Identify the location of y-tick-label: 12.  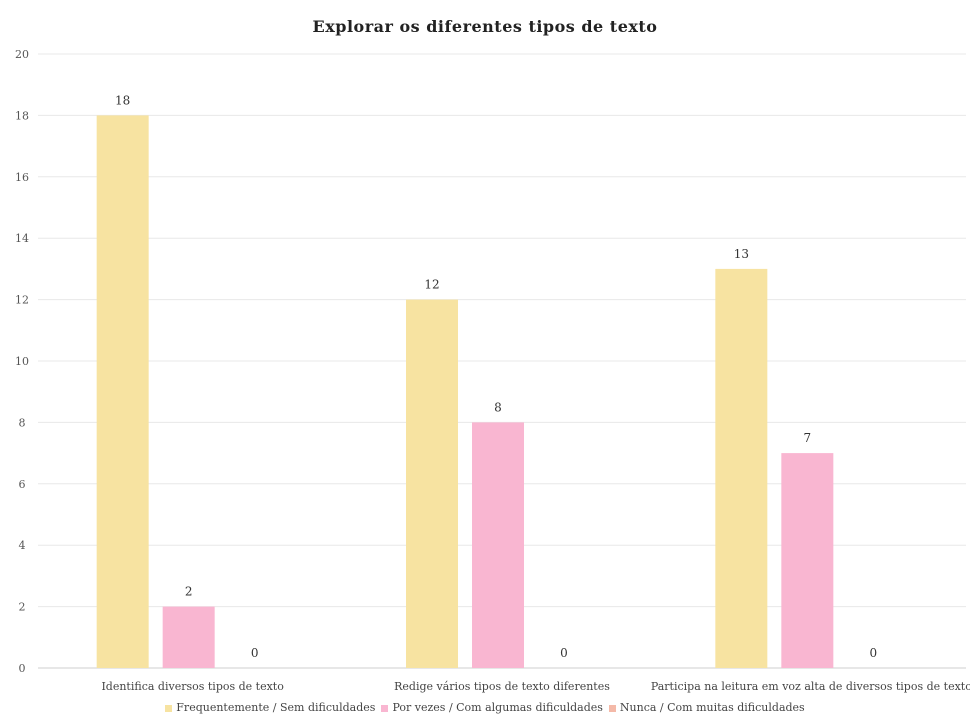
(22, 300).